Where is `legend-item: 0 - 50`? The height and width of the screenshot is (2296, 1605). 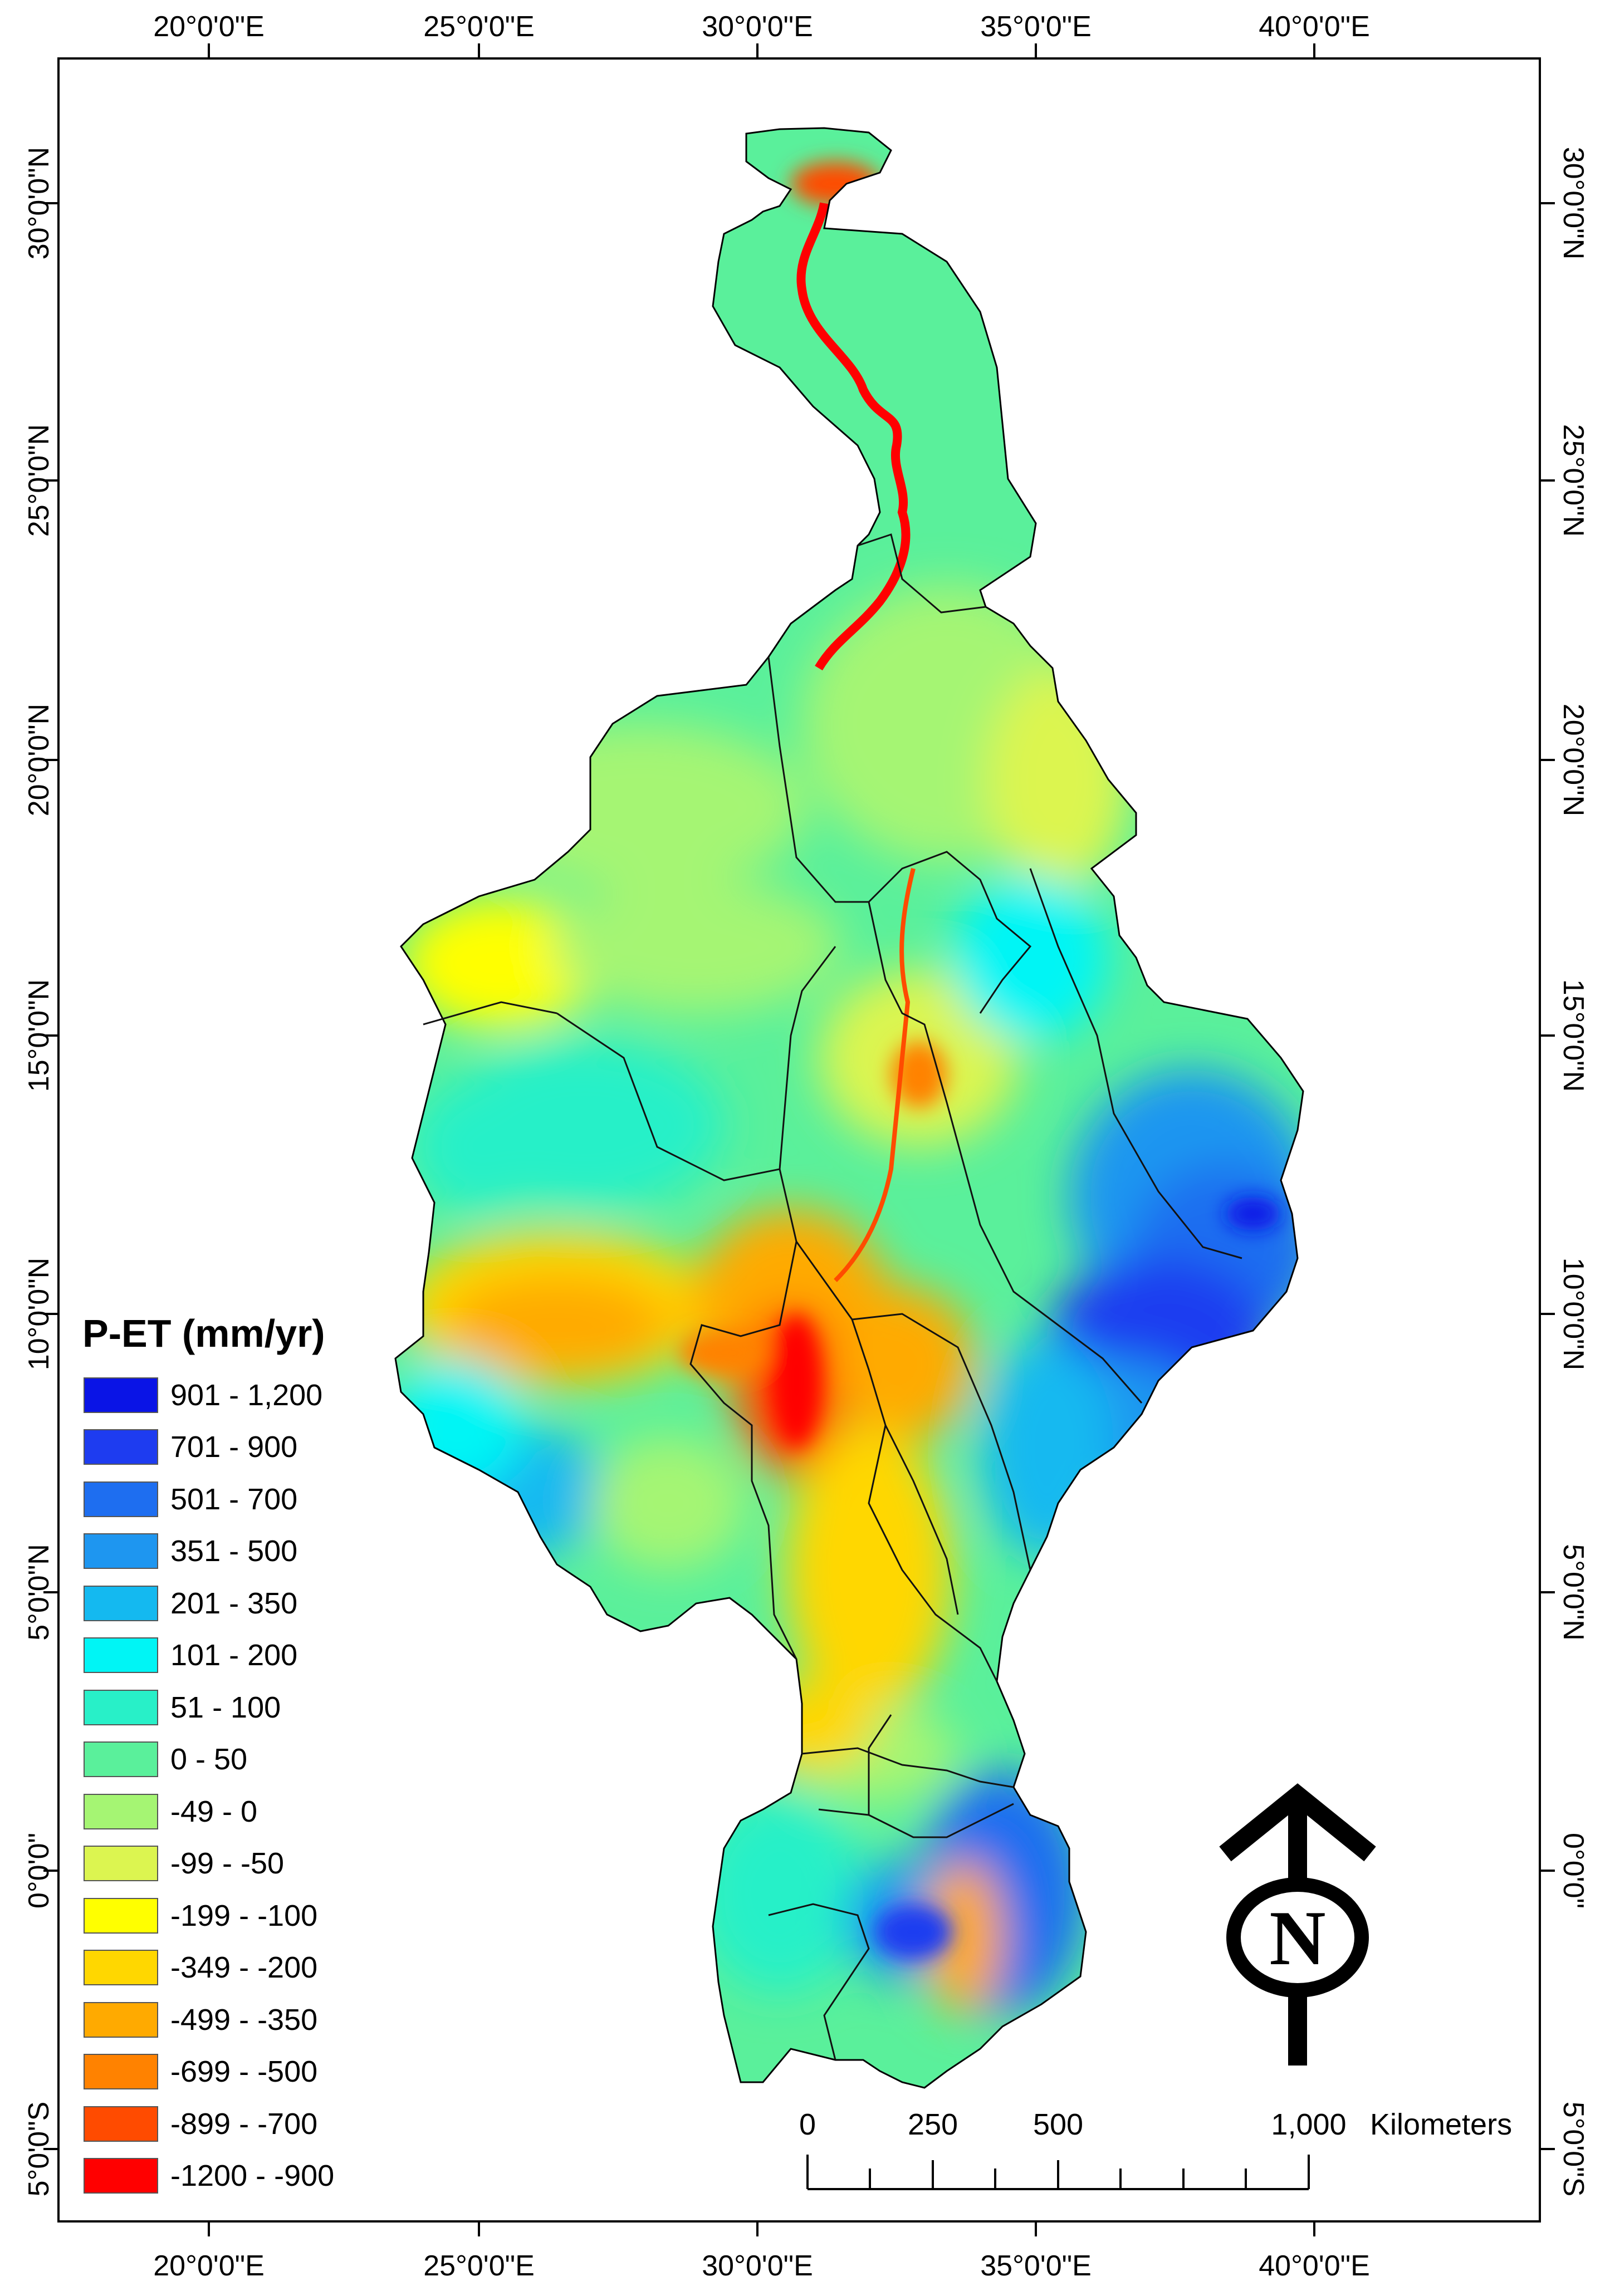
legend-item: 0 - 50 is located at coordinates (209, 1760).